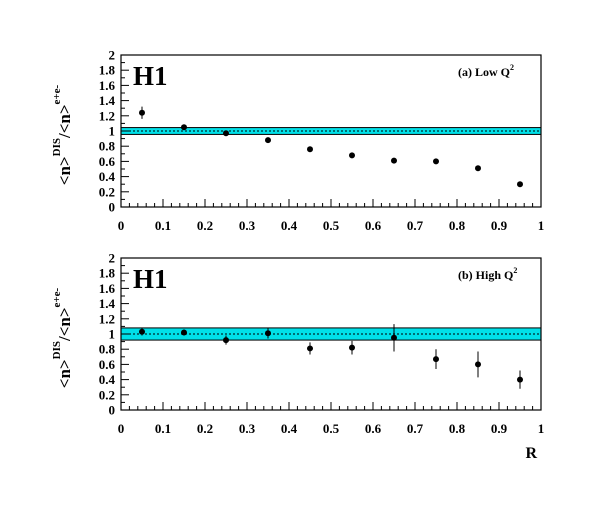 Image resolution: width=595 pixels, height=512 pixels. I want to click on panel-label: (b) High Q2, so click(487, 274).